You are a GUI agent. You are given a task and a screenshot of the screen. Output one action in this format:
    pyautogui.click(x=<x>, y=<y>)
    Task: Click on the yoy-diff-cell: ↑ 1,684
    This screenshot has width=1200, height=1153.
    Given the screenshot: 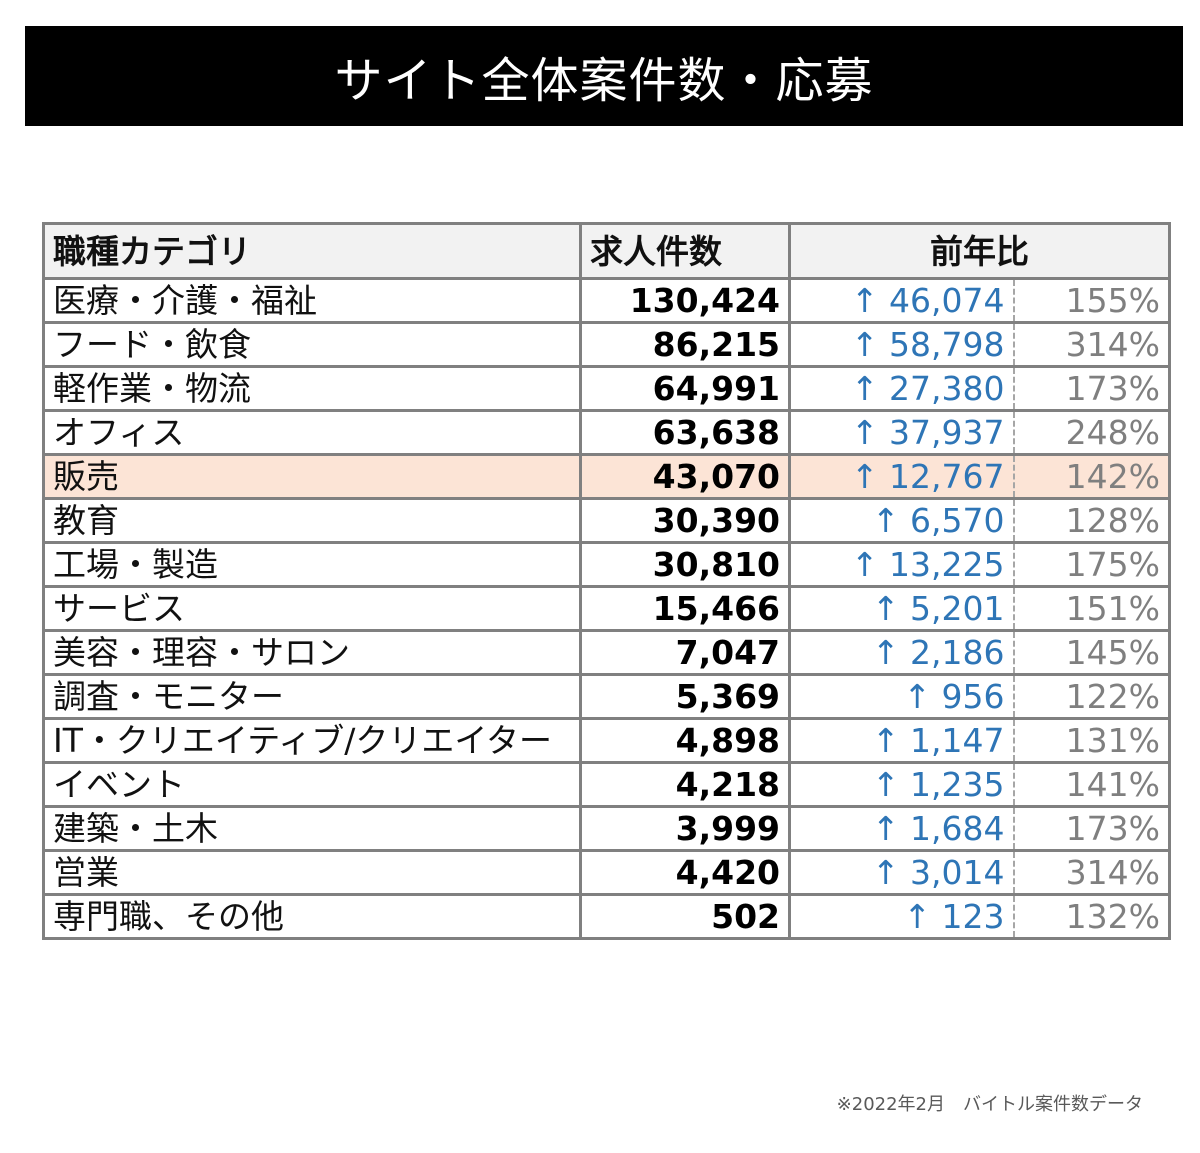 What is the action you would take?
    pyautogui.click(x=901, y=828)
    